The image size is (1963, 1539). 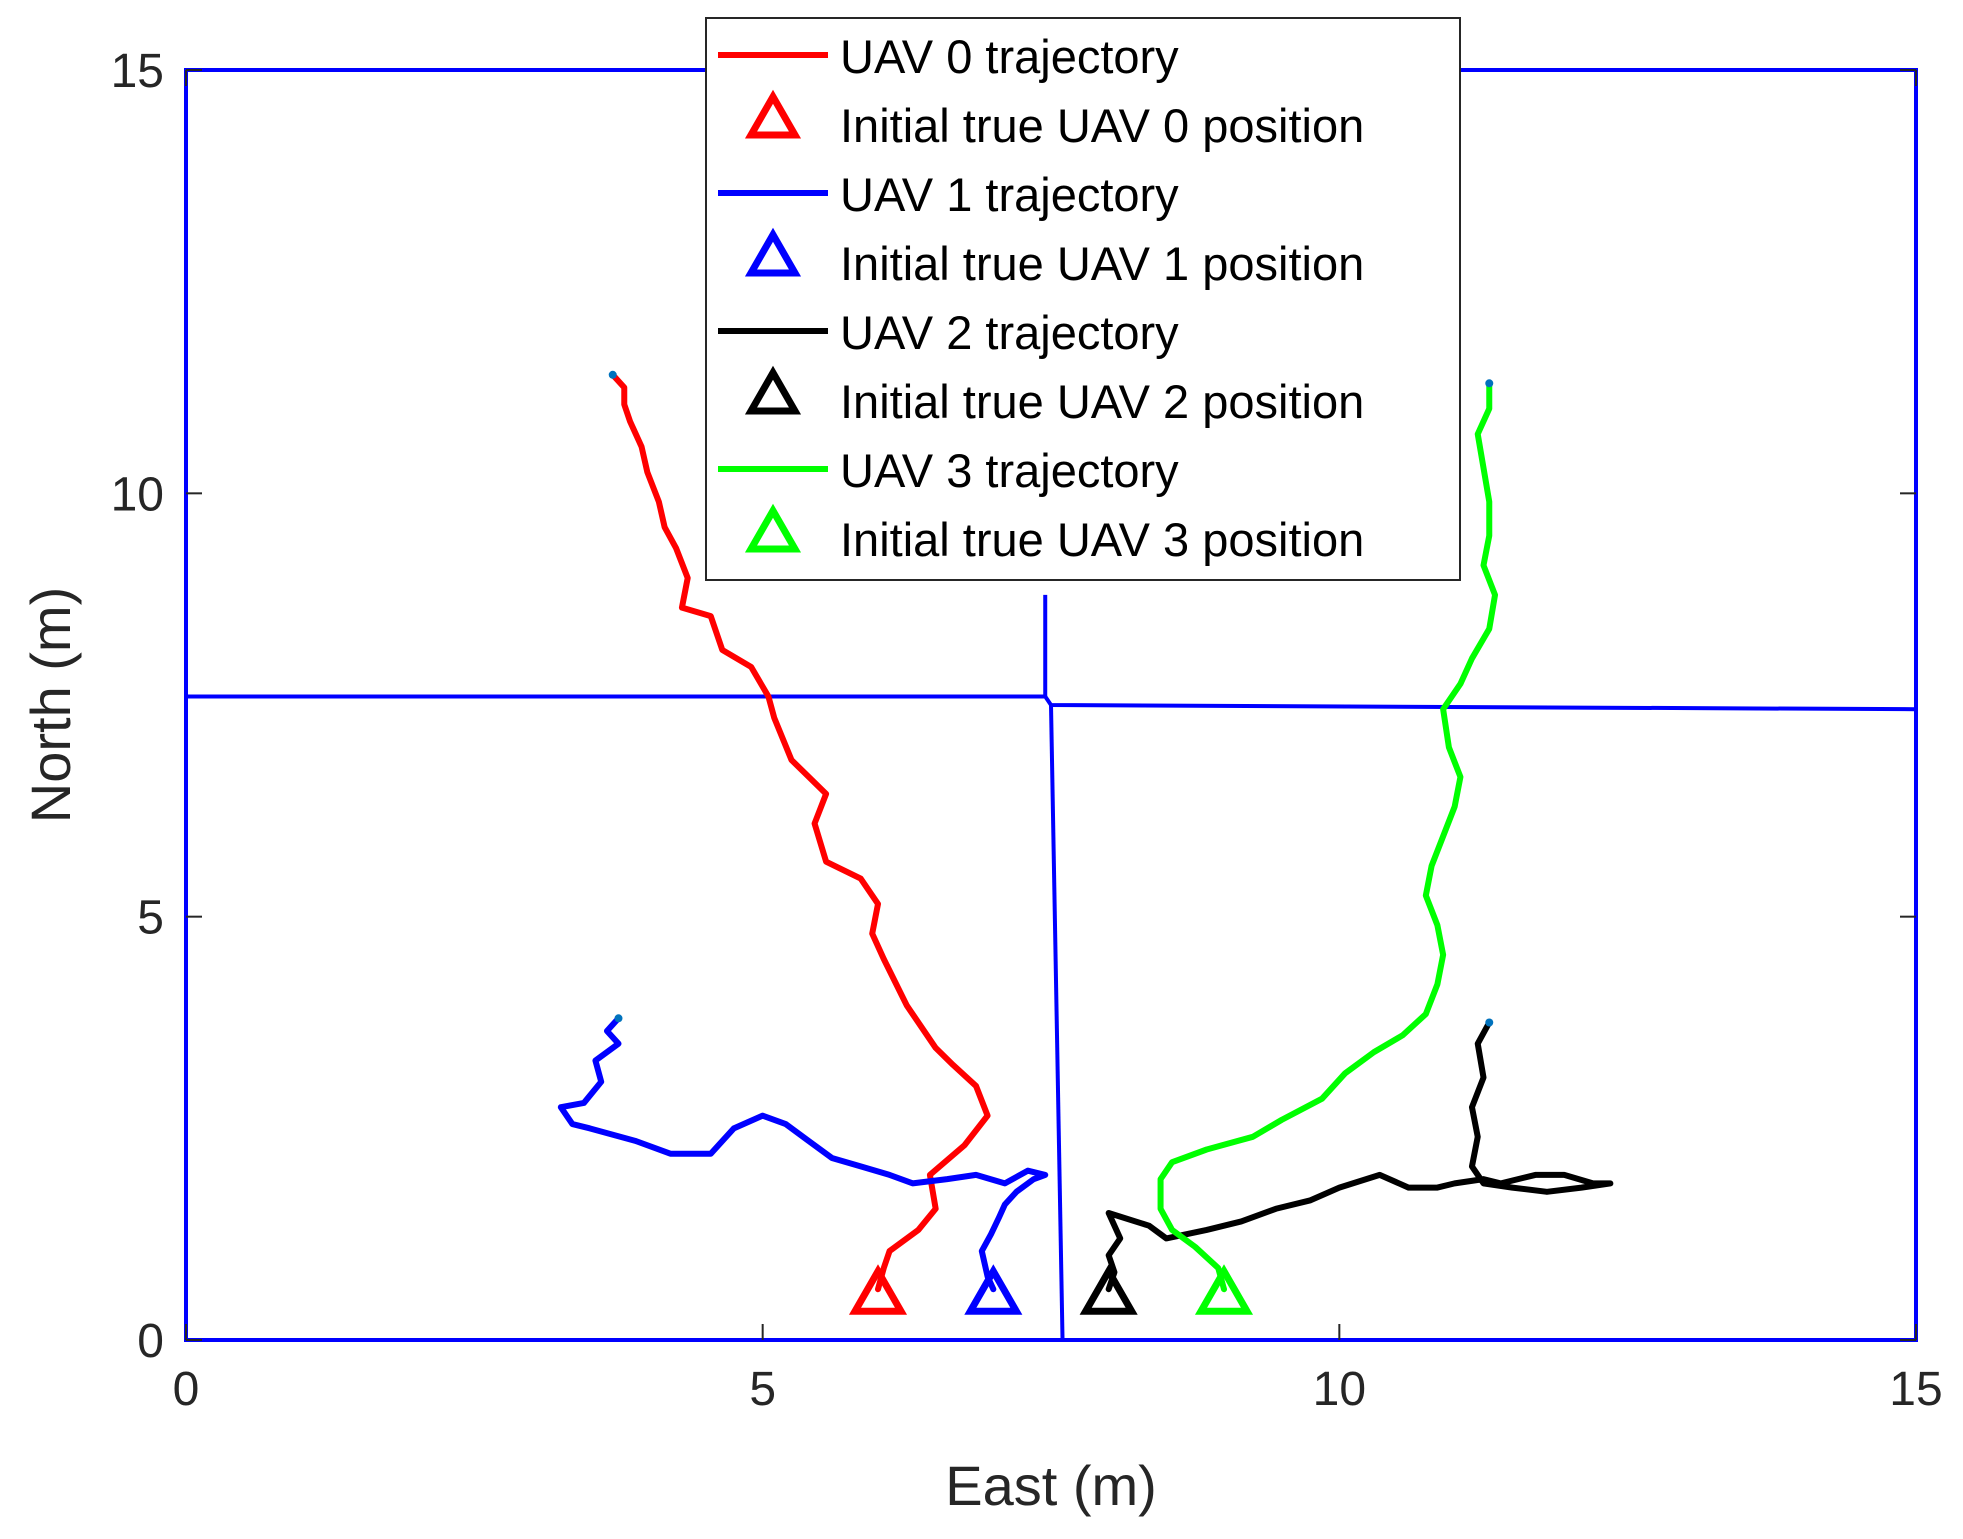 I want to click on legend-box, so click(x=1083, y=299).